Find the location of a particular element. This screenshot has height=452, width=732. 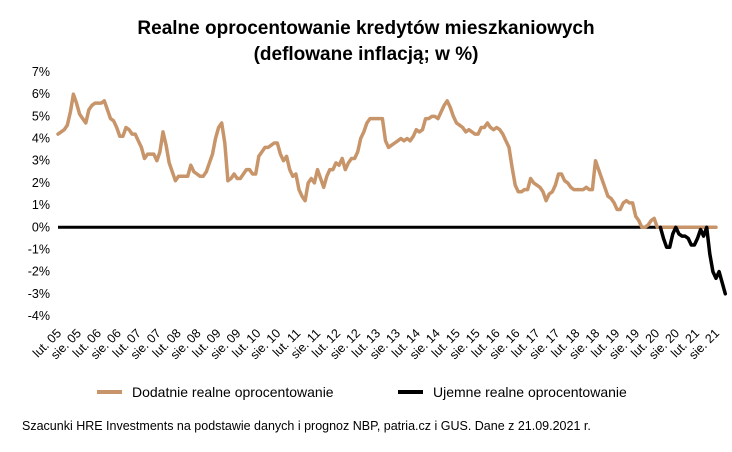

legend-label-positive: Dodatnie realne oprocentowanie is located at coordinates (233, 392).